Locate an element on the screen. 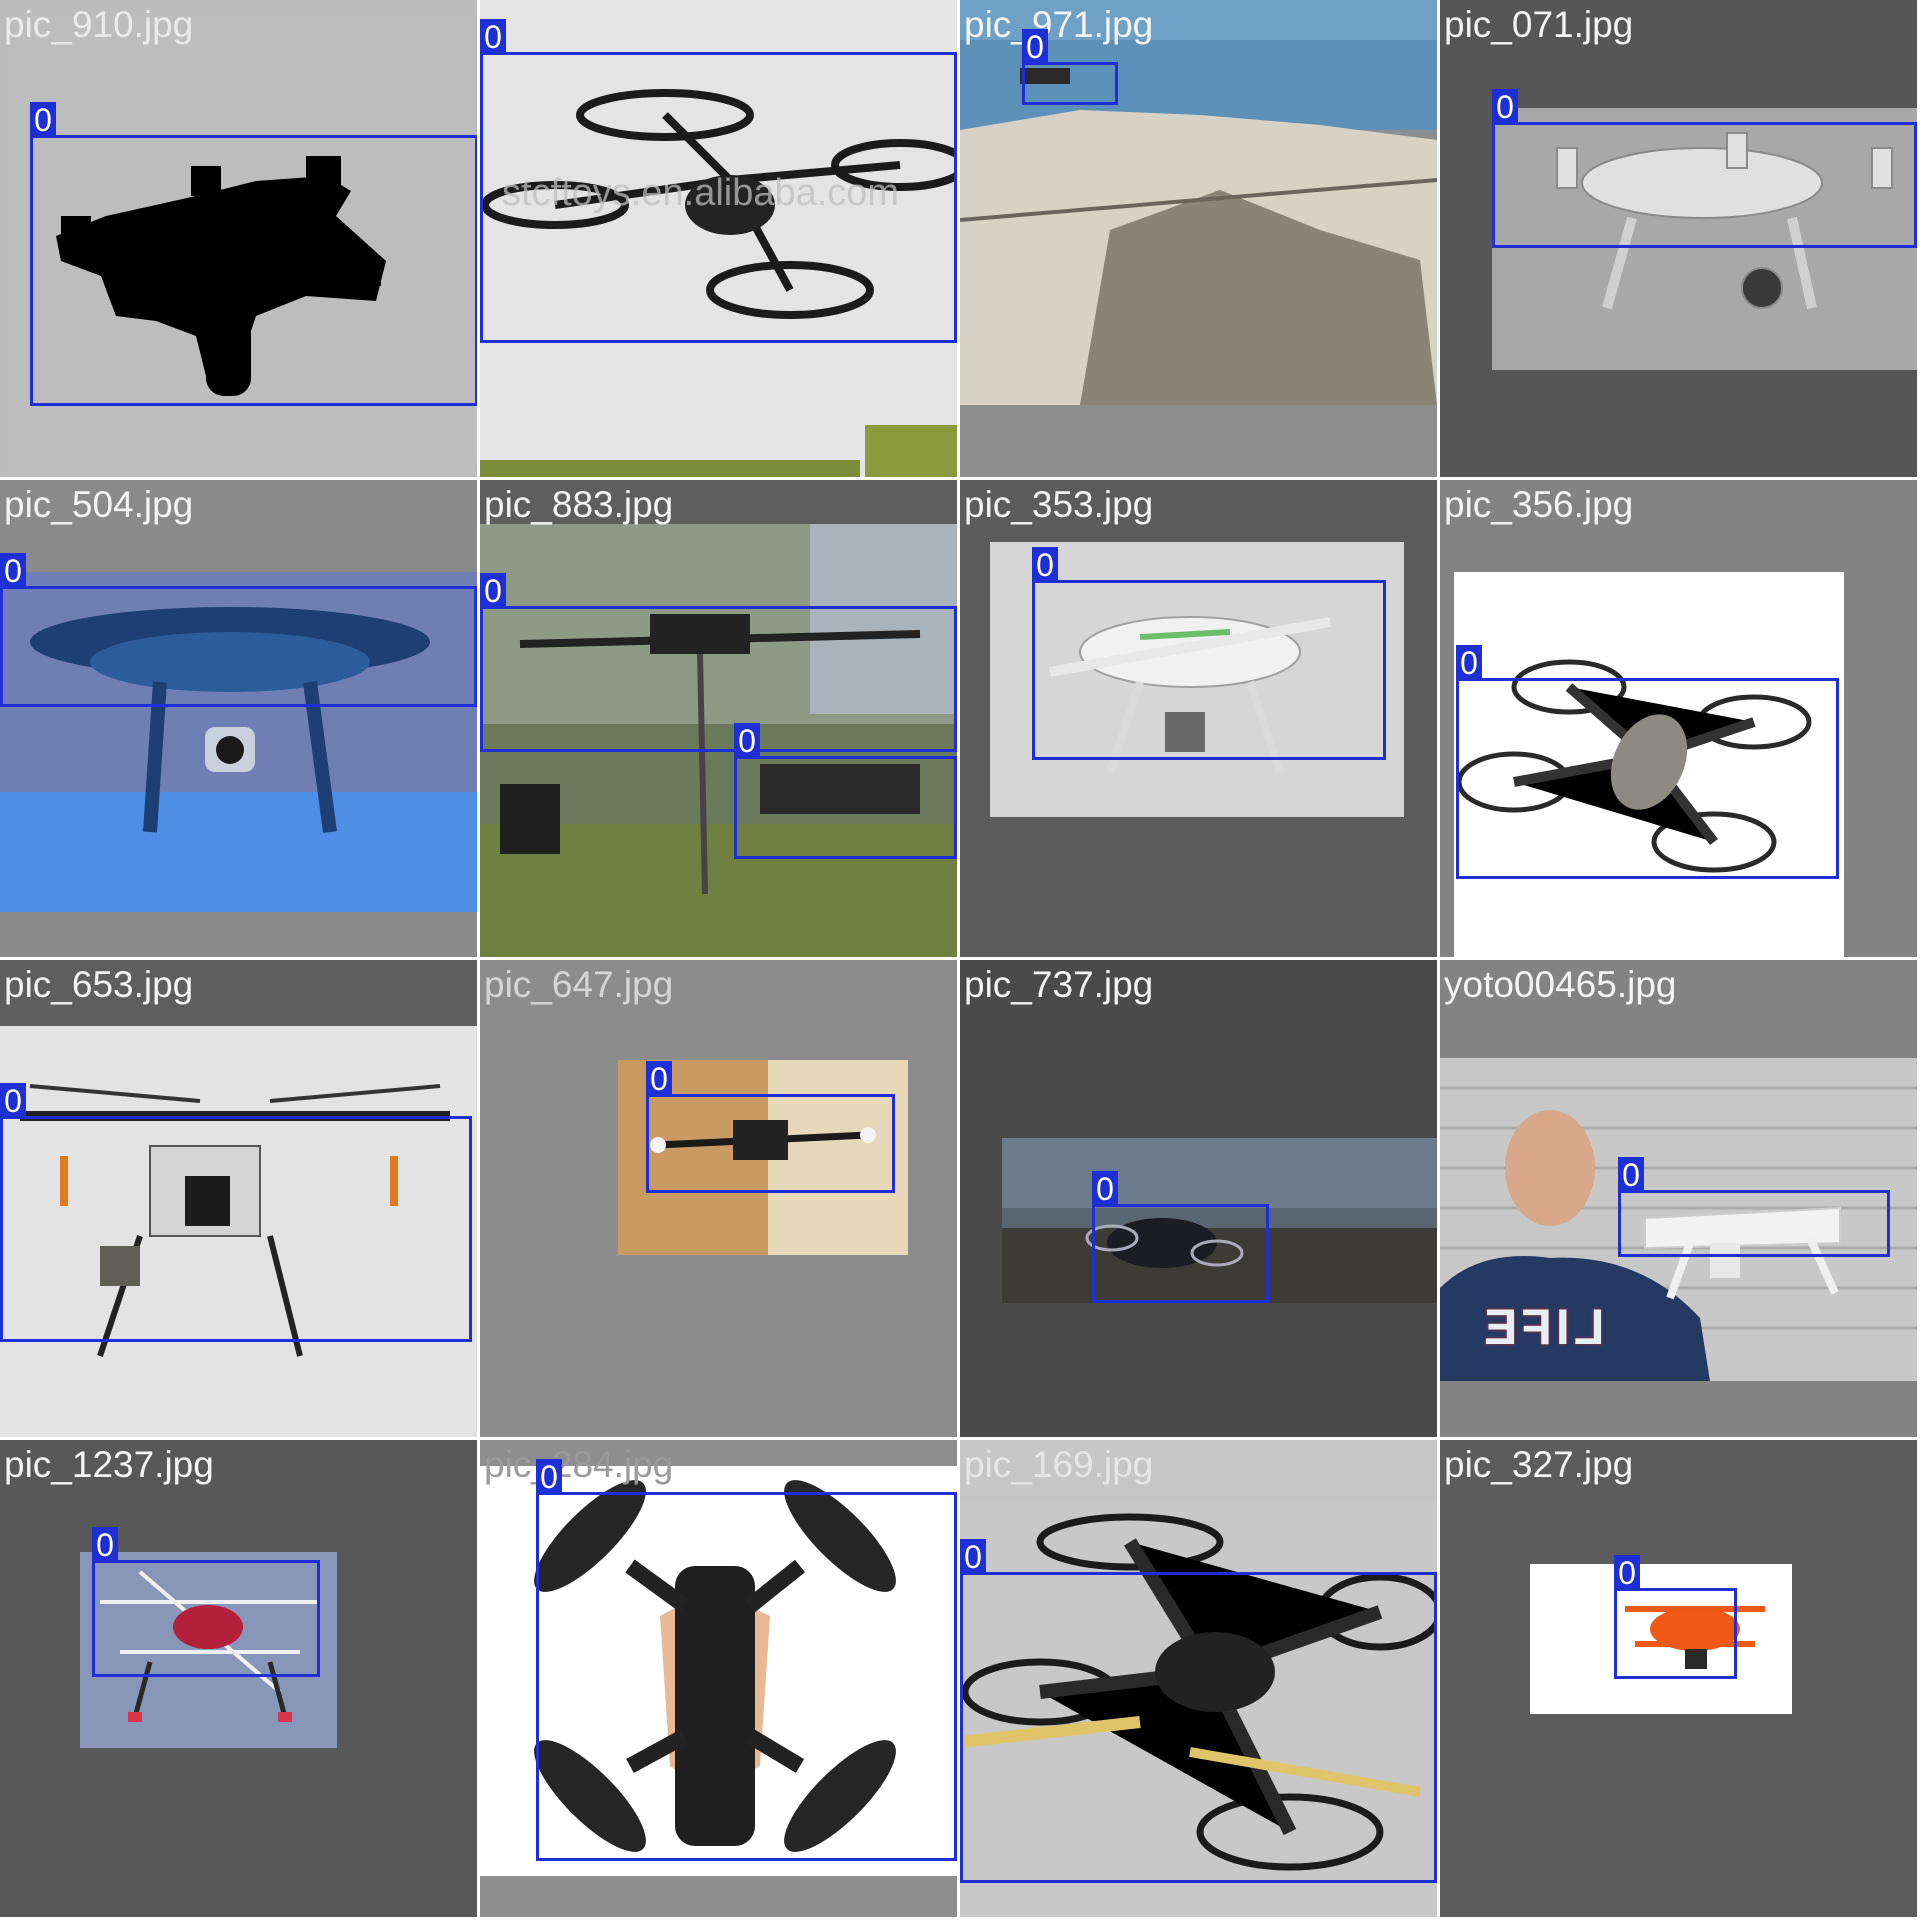 The height and width of the screenshot is (1920, 1920). drone-silhouette-art is located at coordinates (221, 276).